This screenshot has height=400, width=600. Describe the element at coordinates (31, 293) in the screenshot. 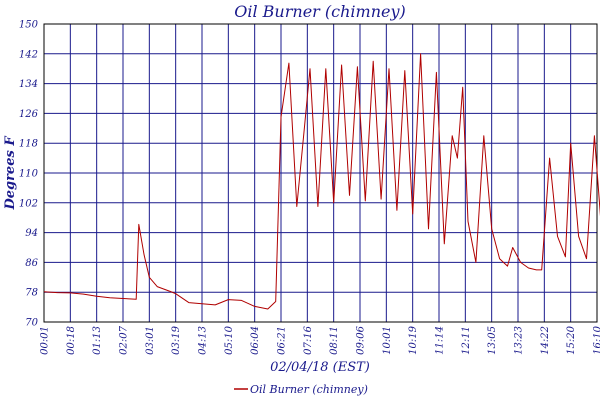

I see `y-tick-label: 78` at that location.